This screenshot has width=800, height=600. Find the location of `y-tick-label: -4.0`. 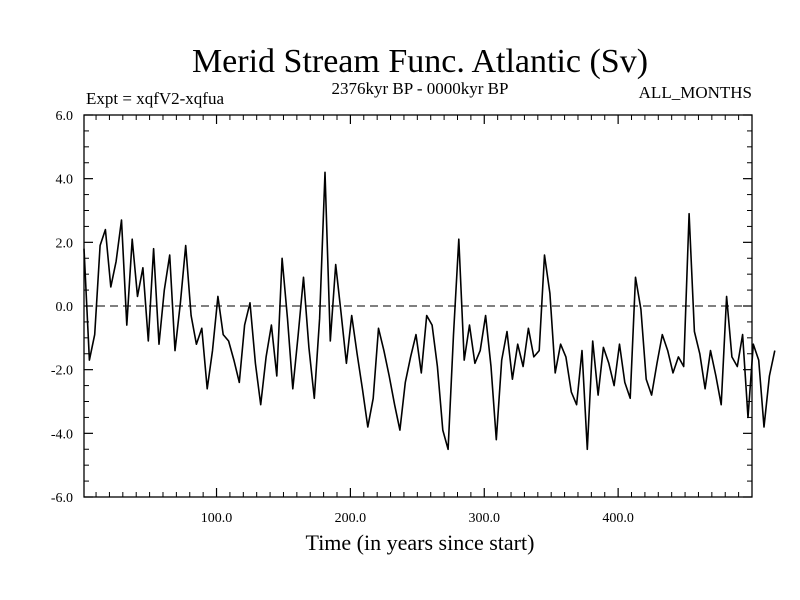

y-tick-label: -4.0 is located at coordinates (62, 434).